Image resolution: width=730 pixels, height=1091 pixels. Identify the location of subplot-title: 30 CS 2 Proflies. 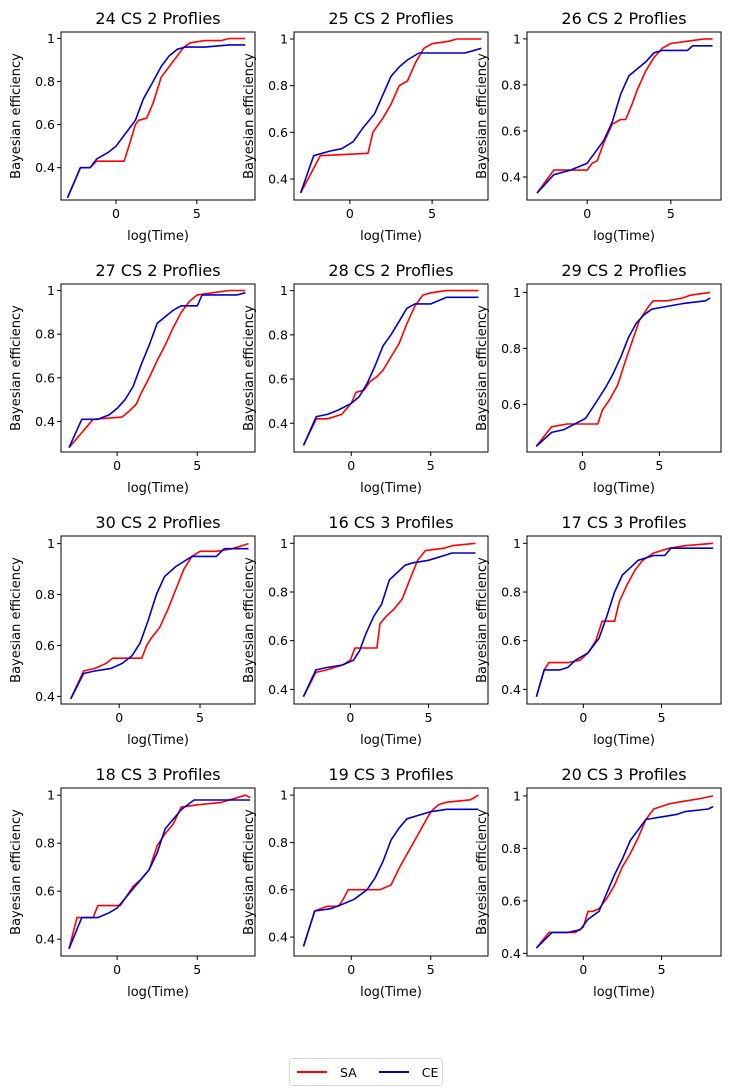
(157, 522).